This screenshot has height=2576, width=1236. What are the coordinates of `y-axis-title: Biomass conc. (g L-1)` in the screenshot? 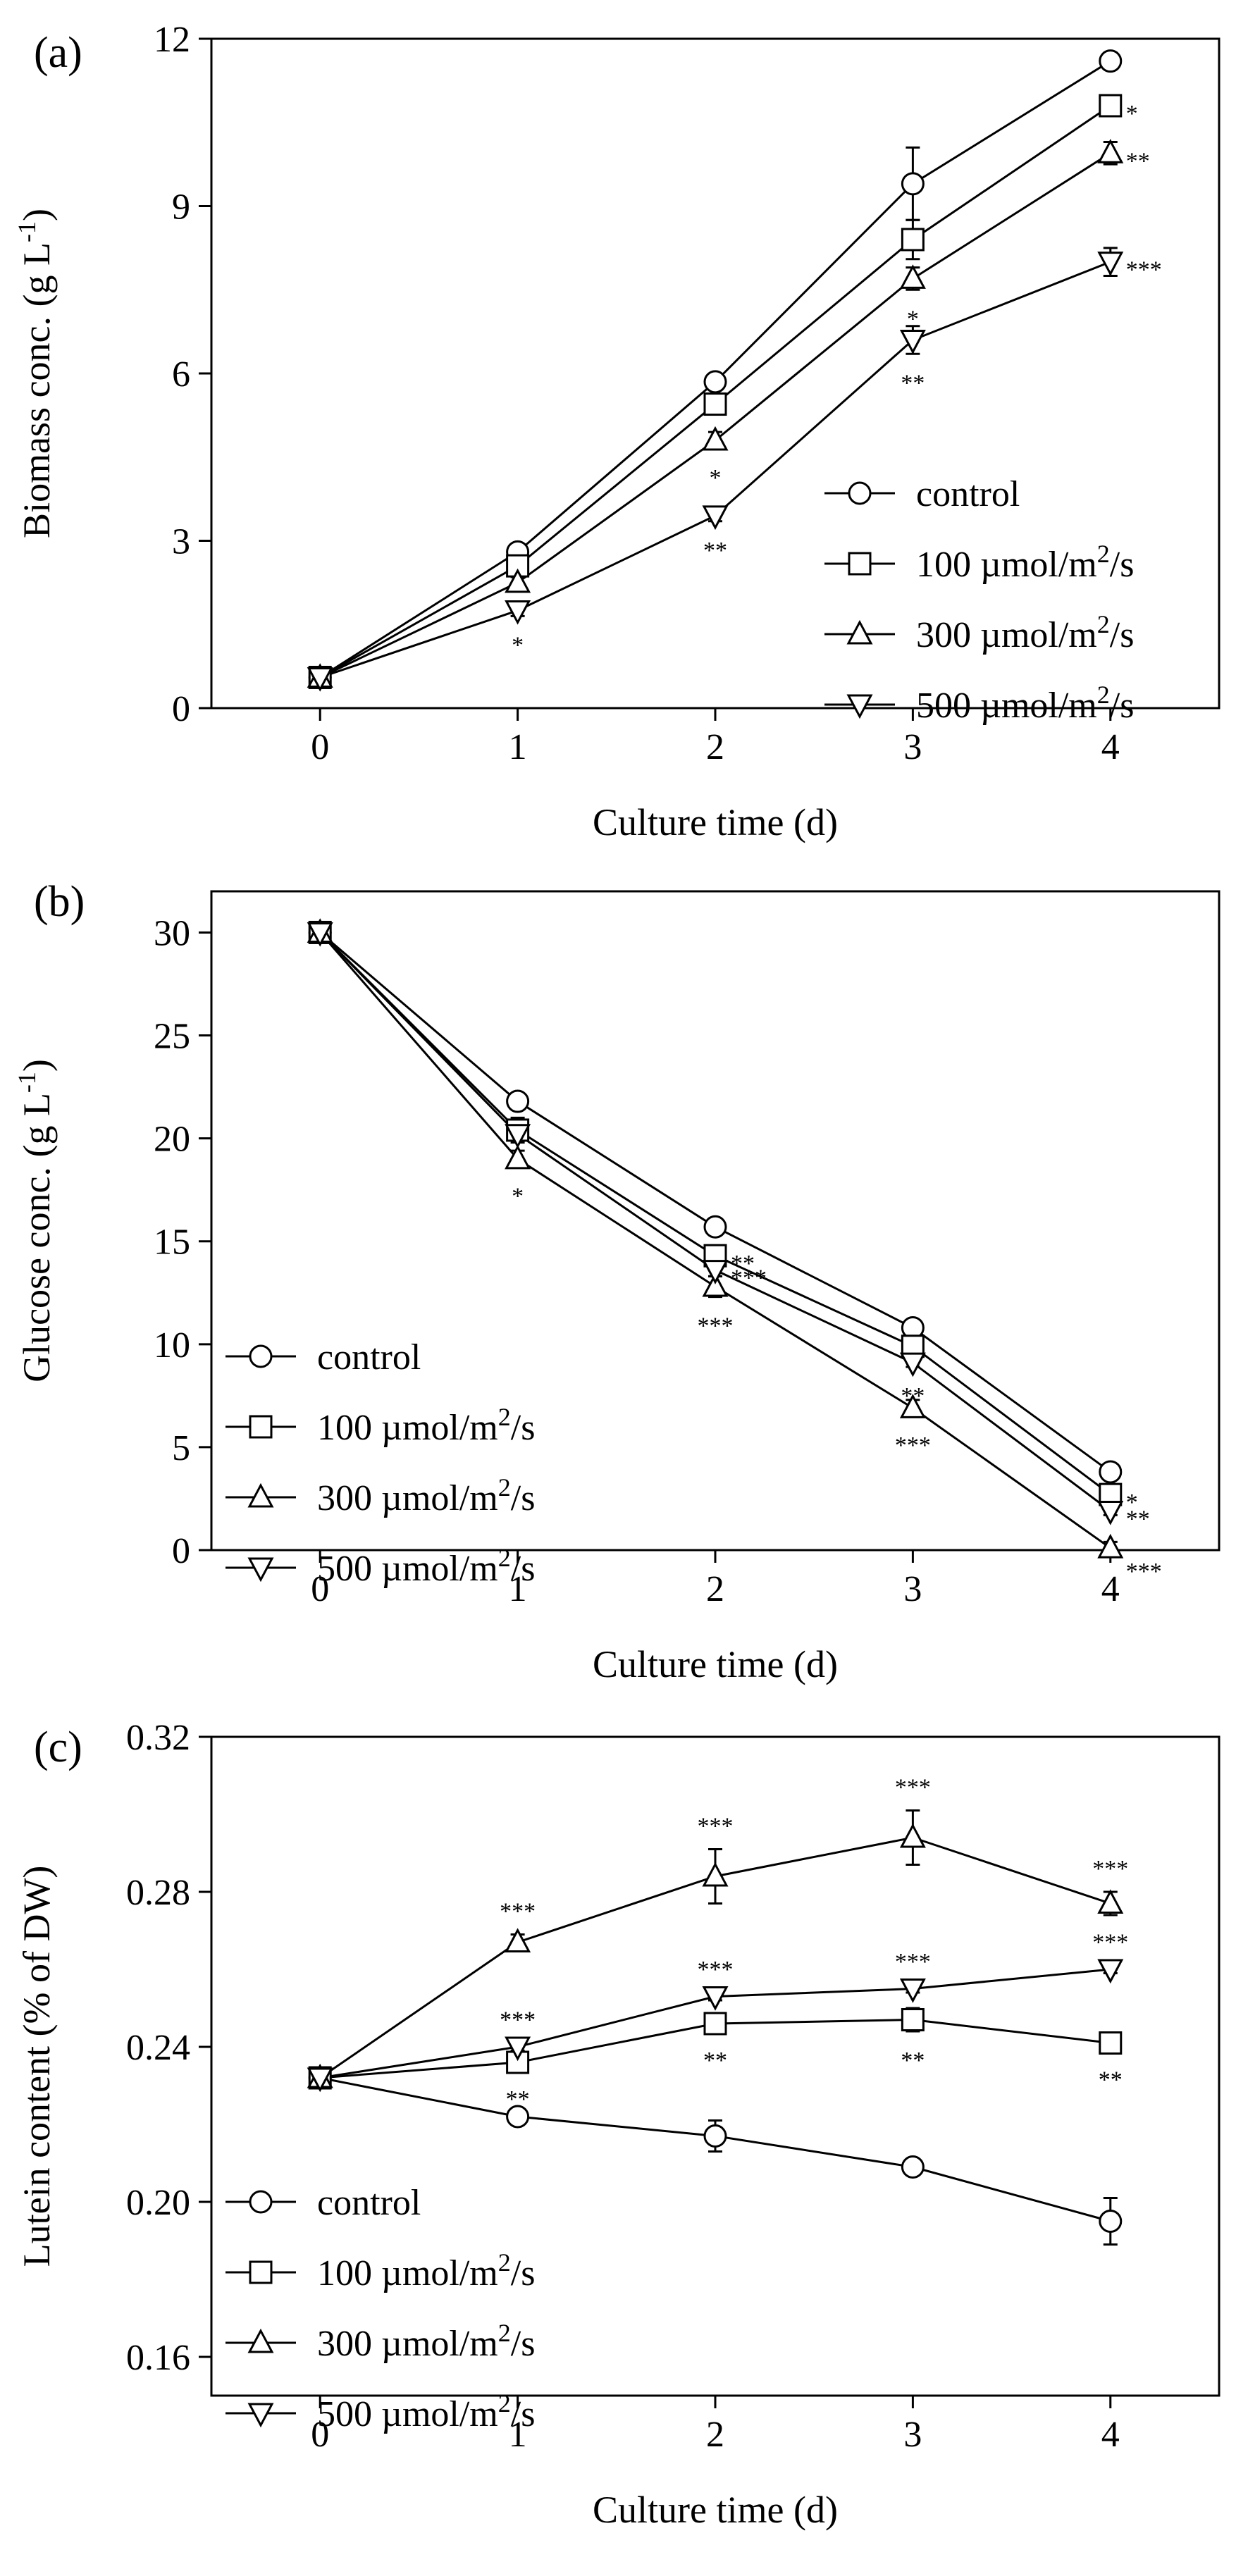 It's located at (35, 373).